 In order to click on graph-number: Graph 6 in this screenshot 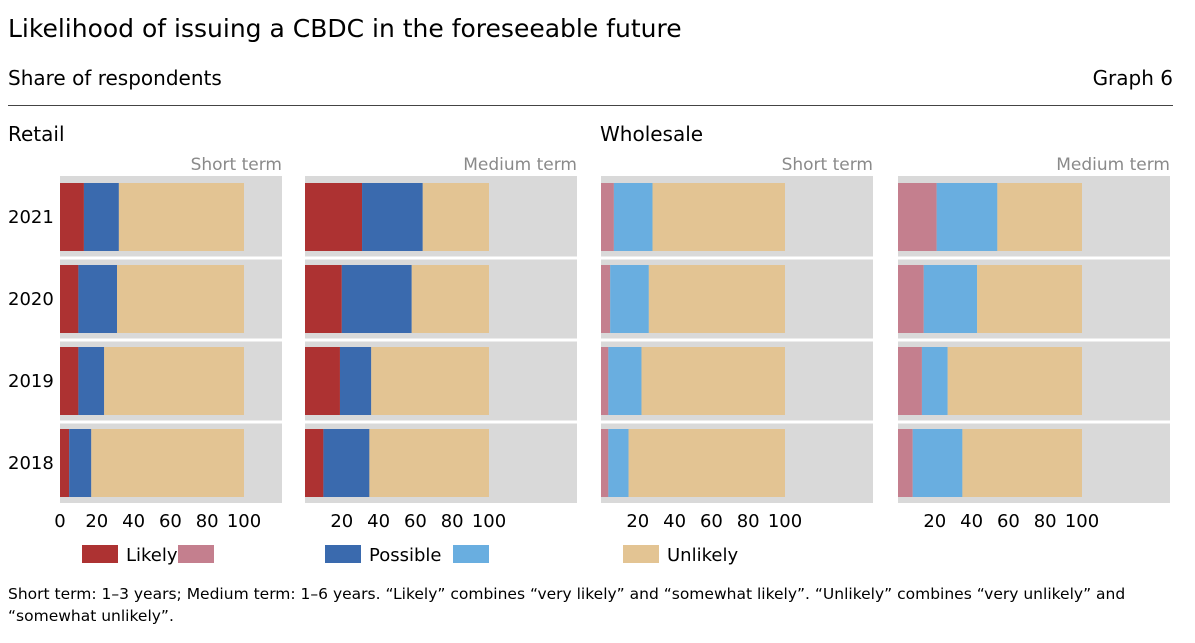, I will do `click(1132, 78)`.